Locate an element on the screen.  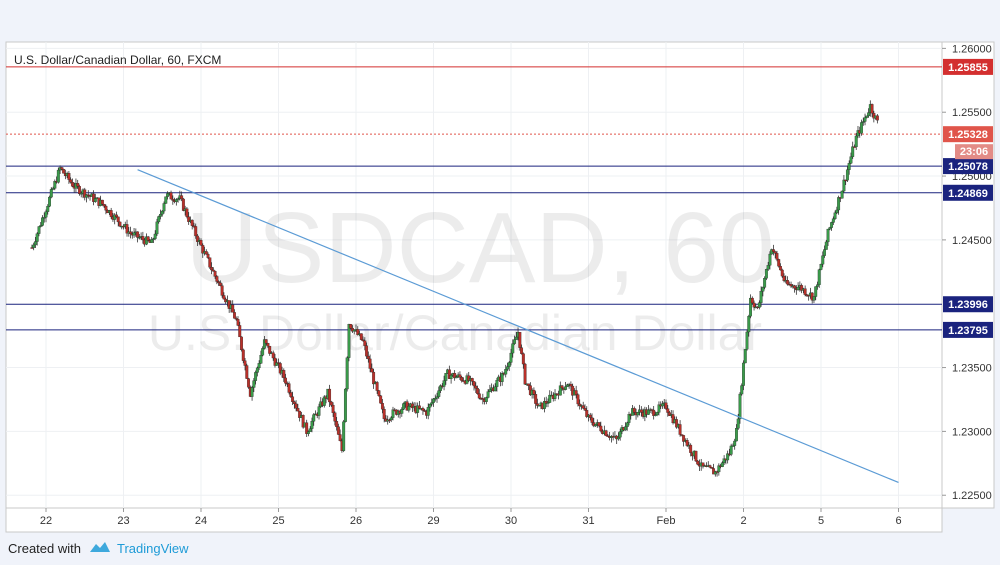
x-tick-label: 22 is located at coordinates (46, 521).